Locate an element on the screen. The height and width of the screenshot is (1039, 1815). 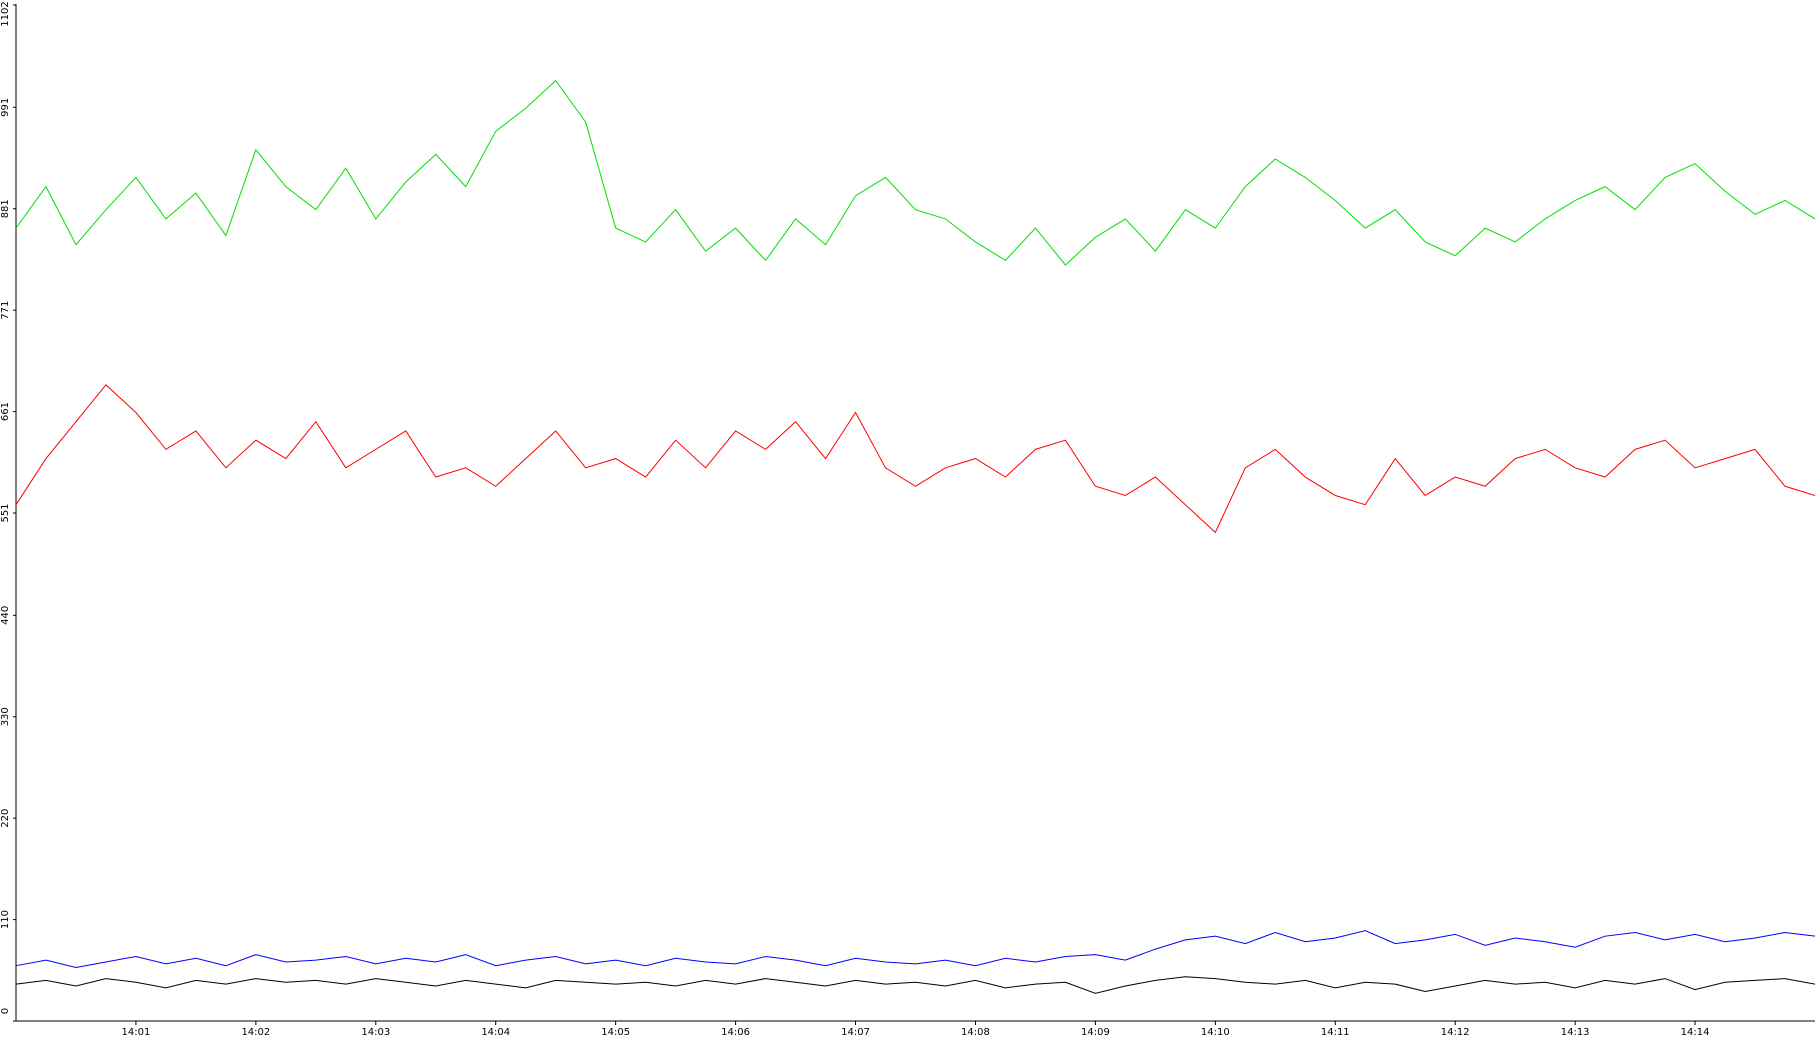
y-tick-label: 551 is located at coordinates (5, 512).